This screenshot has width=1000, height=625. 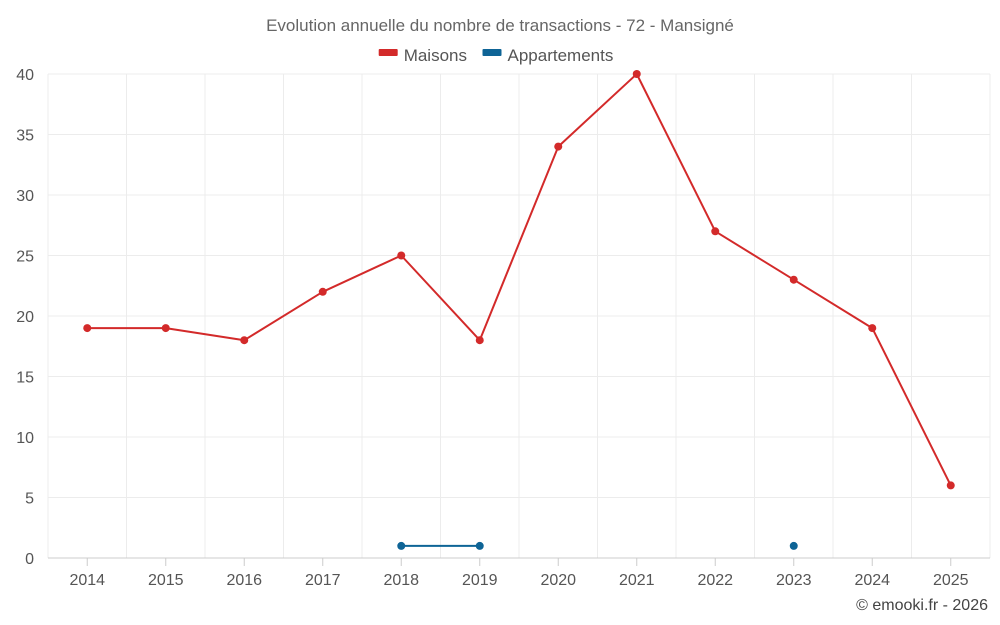 I want to click on legend-item-maisons: Maisons, so click(x=422, y=55).